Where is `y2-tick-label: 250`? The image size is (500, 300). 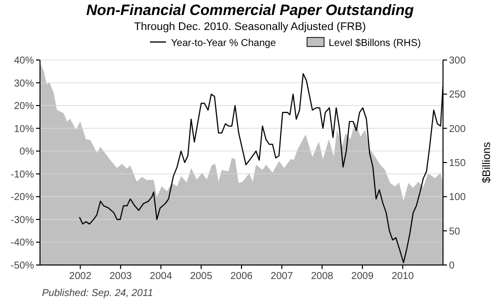
y2-tick-label: 250 is located at coordinates (457, 95).